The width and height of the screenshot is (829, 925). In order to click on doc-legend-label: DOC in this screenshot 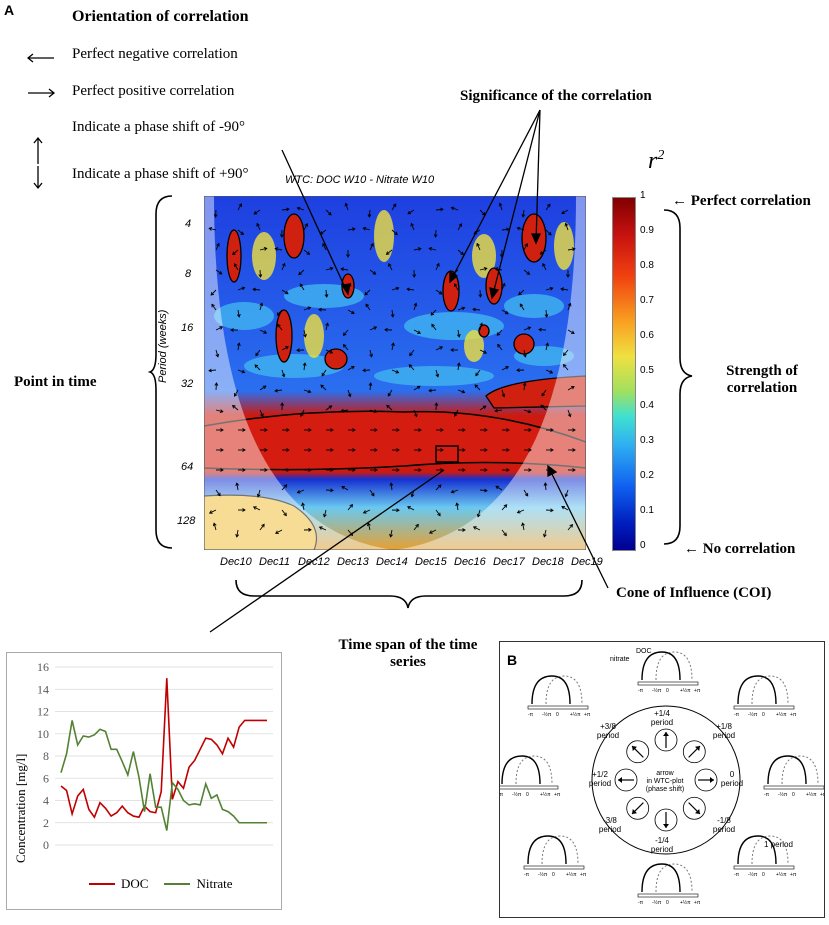, I will do `click(135, 883)`.